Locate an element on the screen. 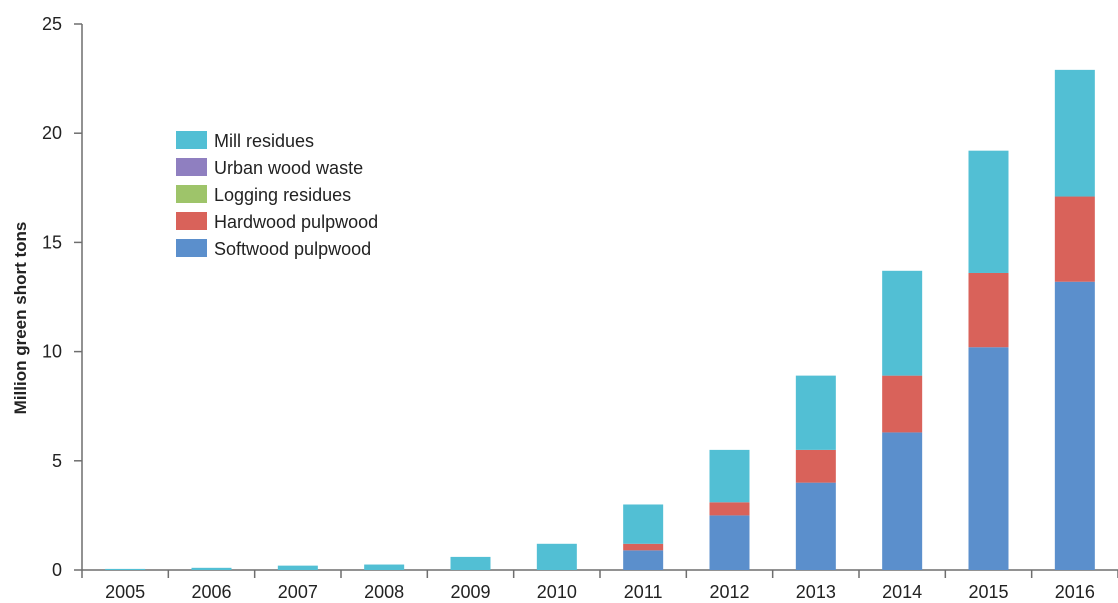 The image size is (1118, 603). x-tick-label: 2011 is located at coordinates (643, 592).